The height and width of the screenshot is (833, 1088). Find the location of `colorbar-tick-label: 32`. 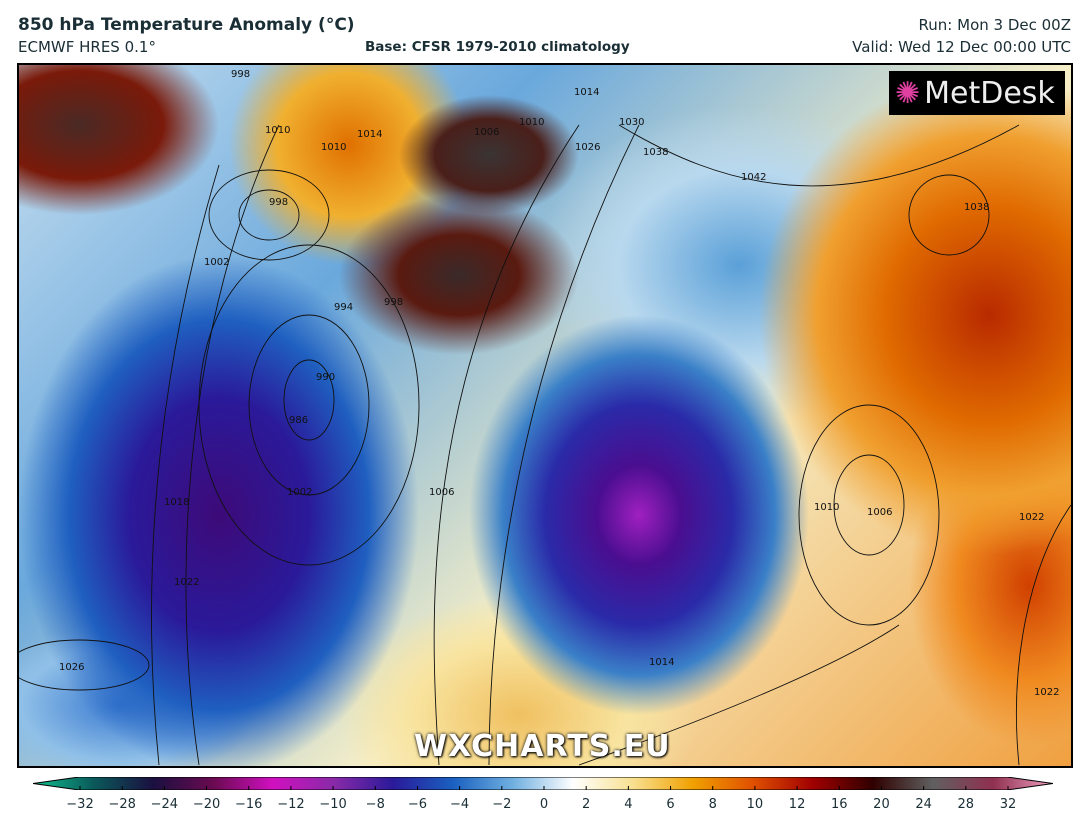

colorbar-tick-label: 32 is located at coordinates (1008, 804).